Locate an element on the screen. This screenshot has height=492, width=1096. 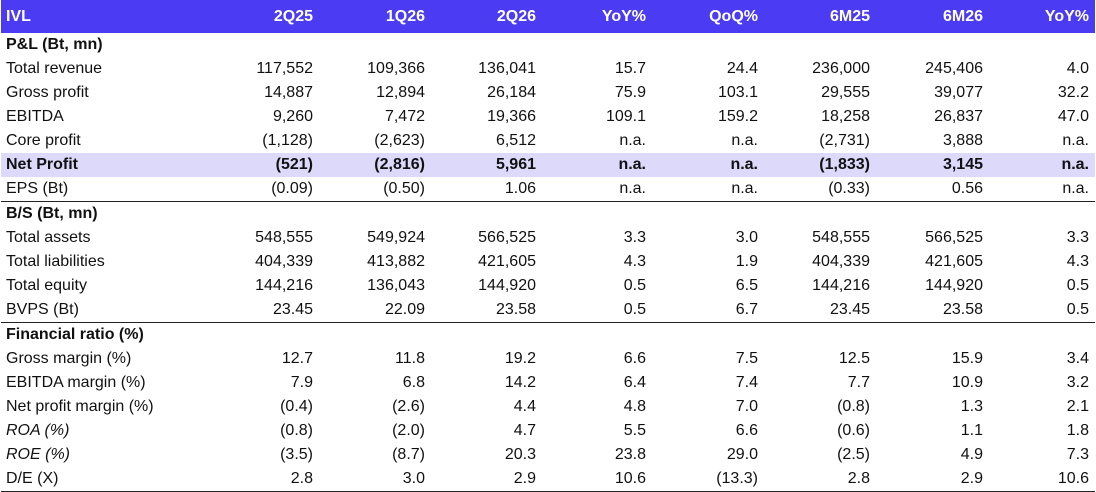
row-label: ROA (%) is located at coordinates (38, 430).